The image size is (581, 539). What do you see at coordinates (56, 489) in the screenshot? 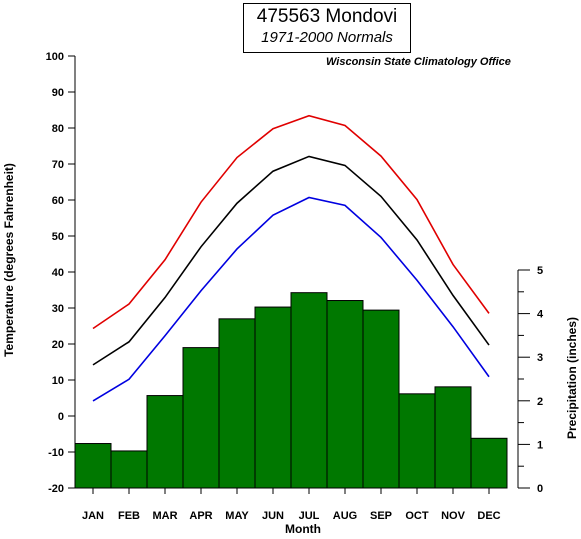
I see `y-tick-label: -20` at bounding box center [56, 489].